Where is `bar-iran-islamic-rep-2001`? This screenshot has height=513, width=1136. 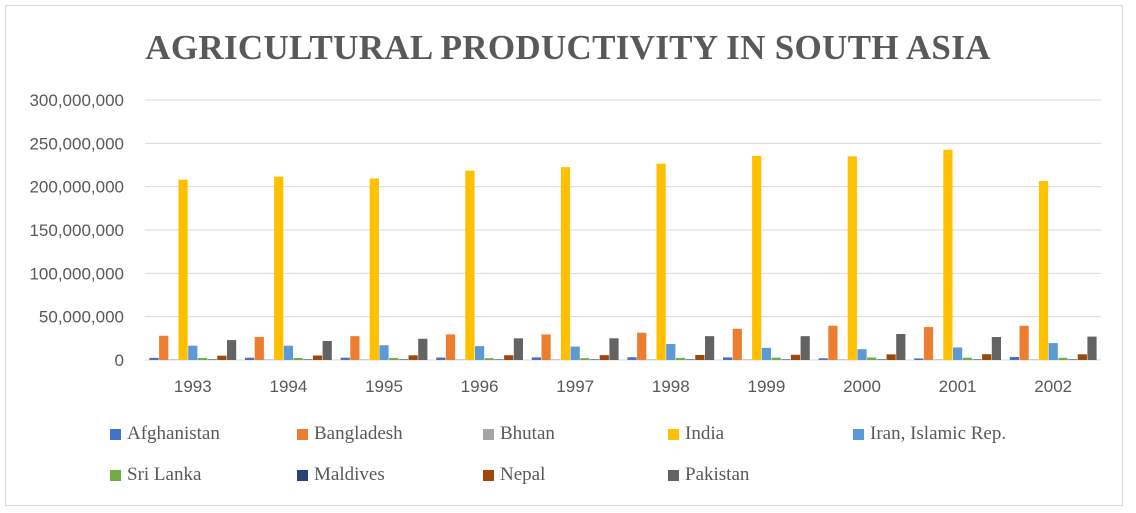 bar-iran-islamic-rep-2001 is located at coordinates (958, 353).